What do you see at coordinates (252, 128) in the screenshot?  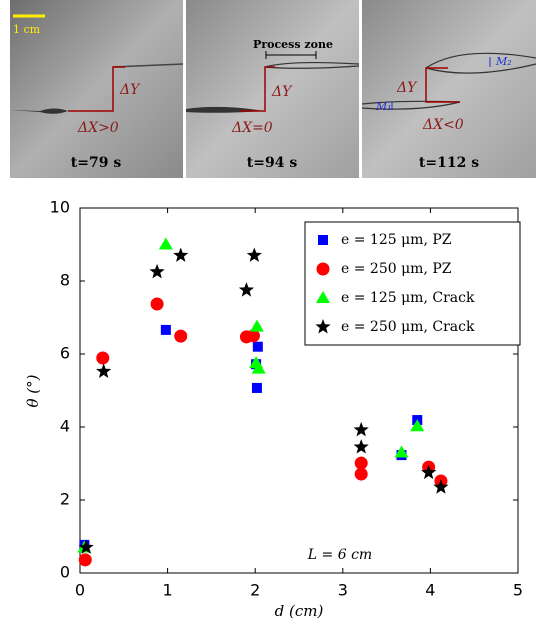 I see `dx-label: ΔX=0` at bounding box center [252, 128].